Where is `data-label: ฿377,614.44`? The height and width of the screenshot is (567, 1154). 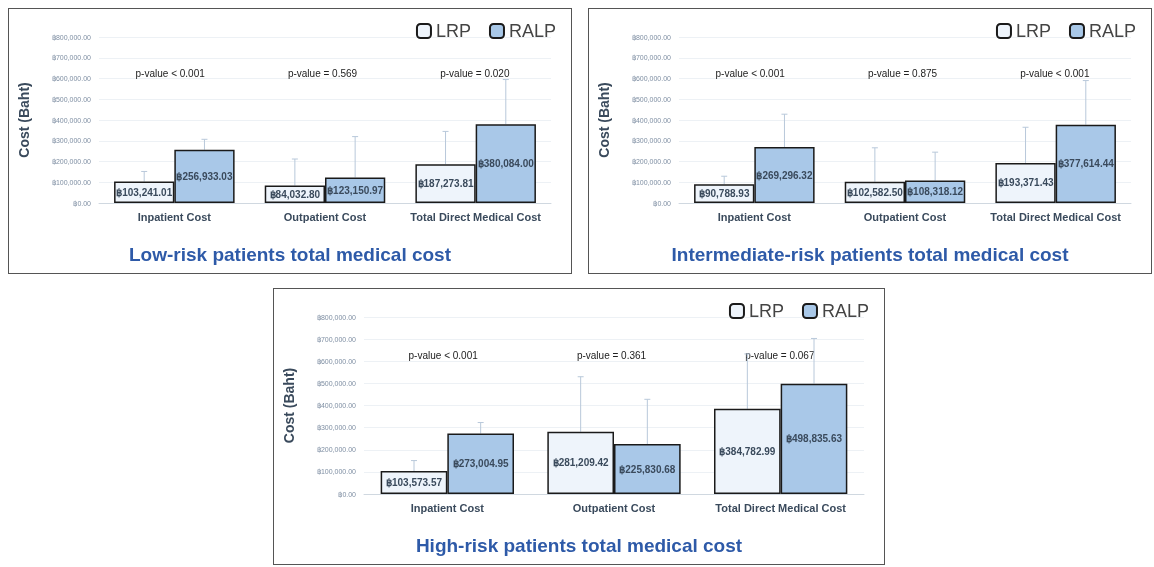
data-label: ฿377,614.44 is located at coordinates (1086, 164).